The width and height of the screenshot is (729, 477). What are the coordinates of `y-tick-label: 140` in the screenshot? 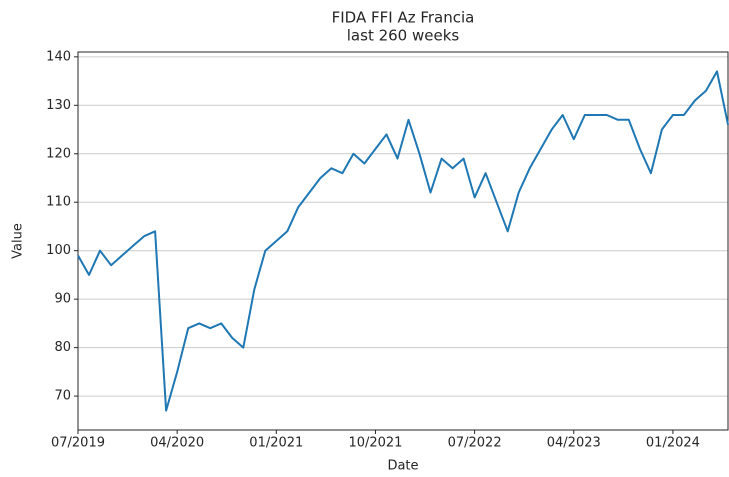 It's located at (58, 56).